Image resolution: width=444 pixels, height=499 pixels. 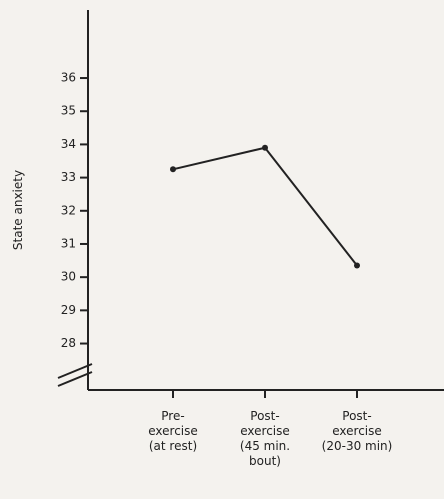 I want to click on y-tick-label: 32, so click(x=68, y=210).